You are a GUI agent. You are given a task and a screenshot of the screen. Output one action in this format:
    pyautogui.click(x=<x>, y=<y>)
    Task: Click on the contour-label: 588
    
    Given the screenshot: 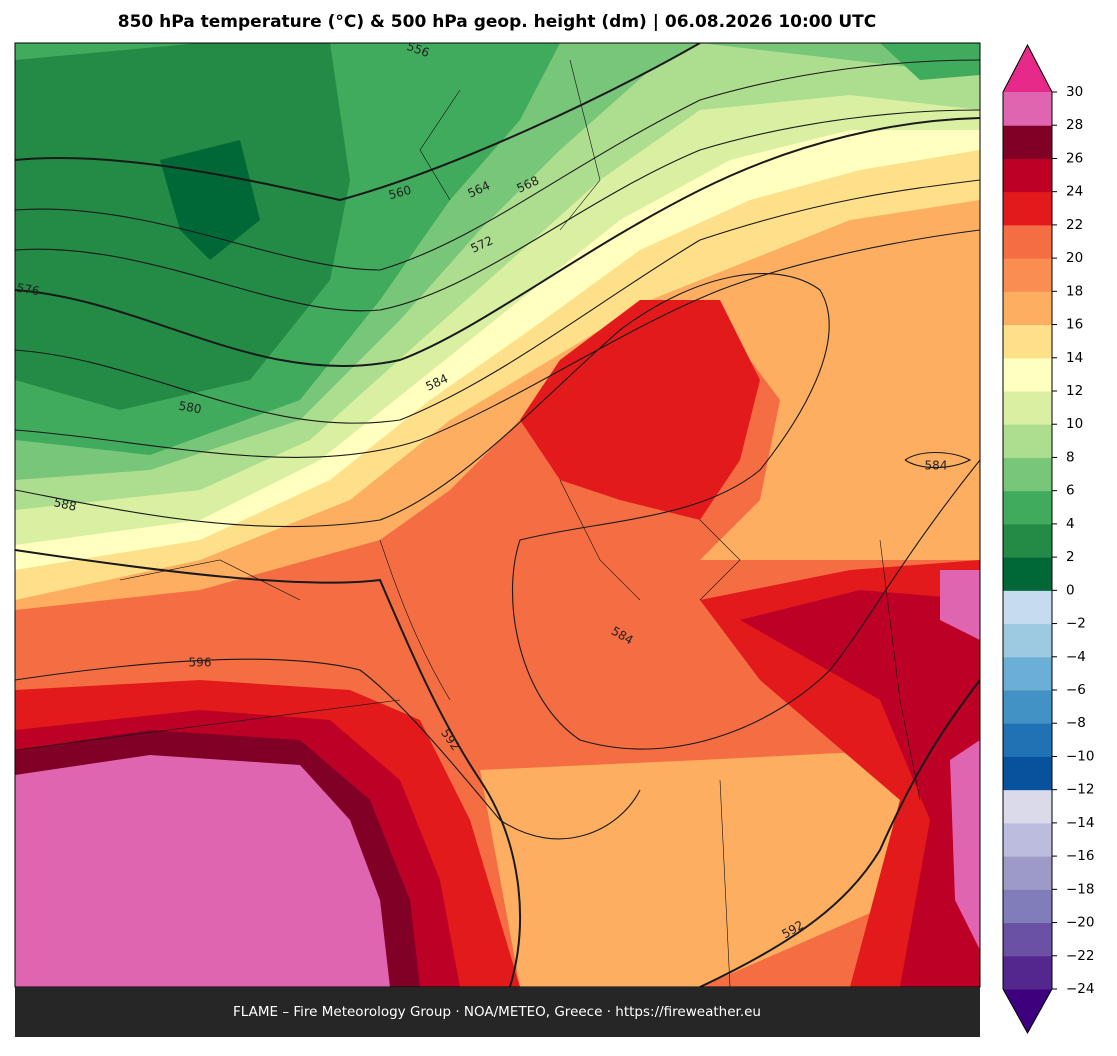 What is the action you would take?
    pyautogui.click(x=64, y=504)
    